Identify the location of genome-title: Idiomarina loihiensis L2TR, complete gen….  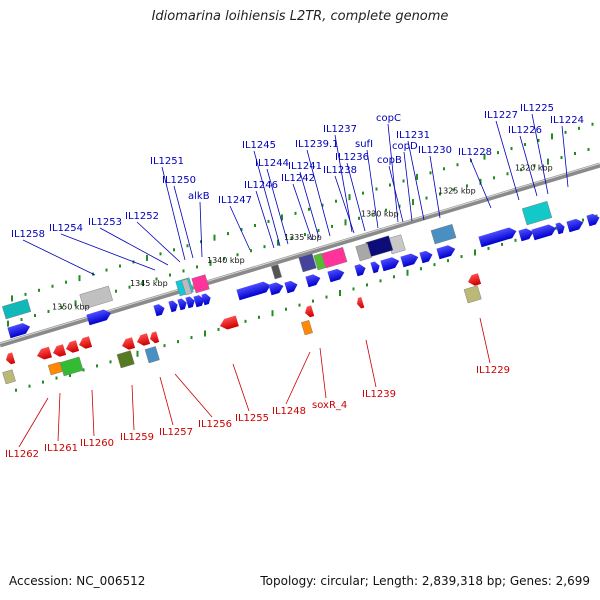
(300, 16).